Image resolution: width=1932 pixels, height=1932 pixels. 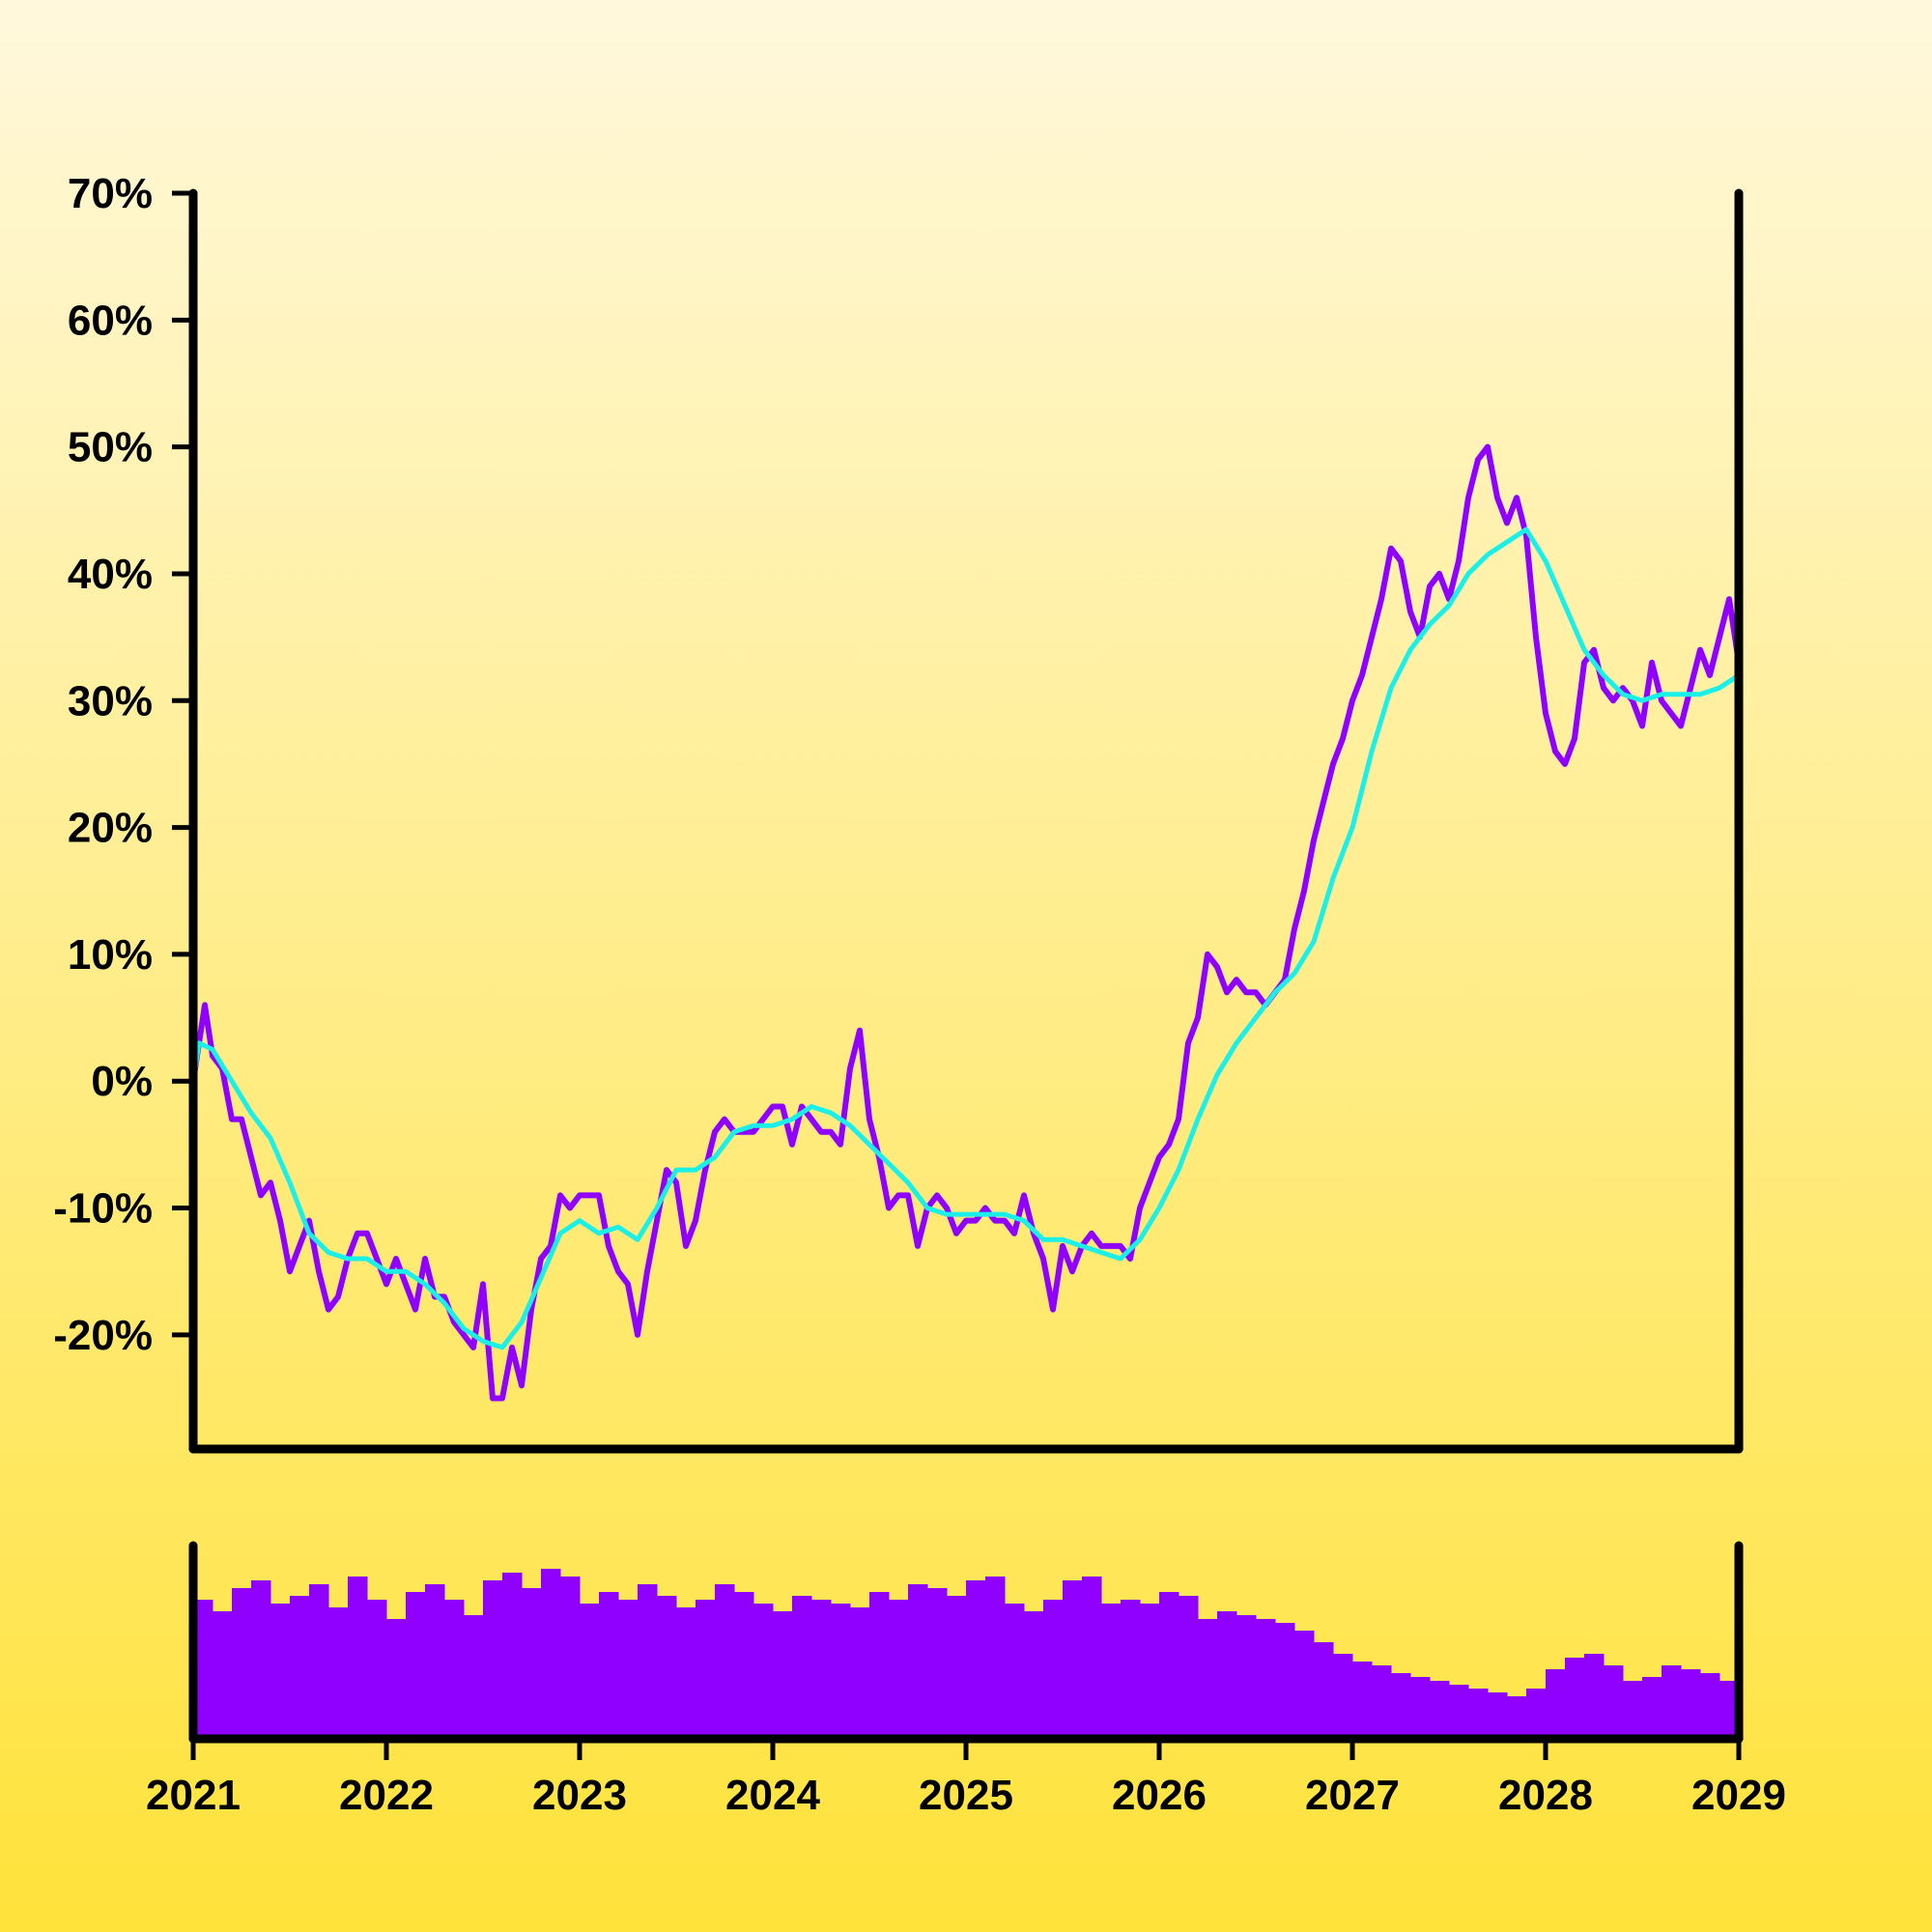 What do you see at coordinates (110, 574) in the screenshot?
I see `y-tick-label: 40%` at bounding box center [110, 574].